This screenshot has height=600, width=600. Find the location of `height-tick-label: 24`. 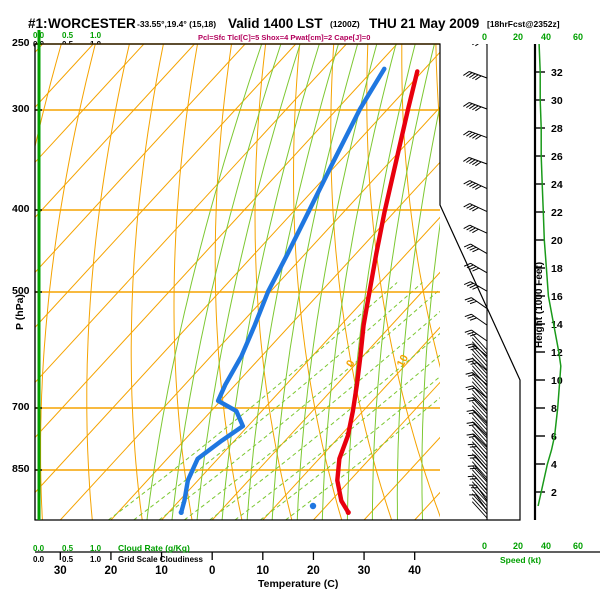

height-tick-label: 24 is located at coordinates (557, 185).